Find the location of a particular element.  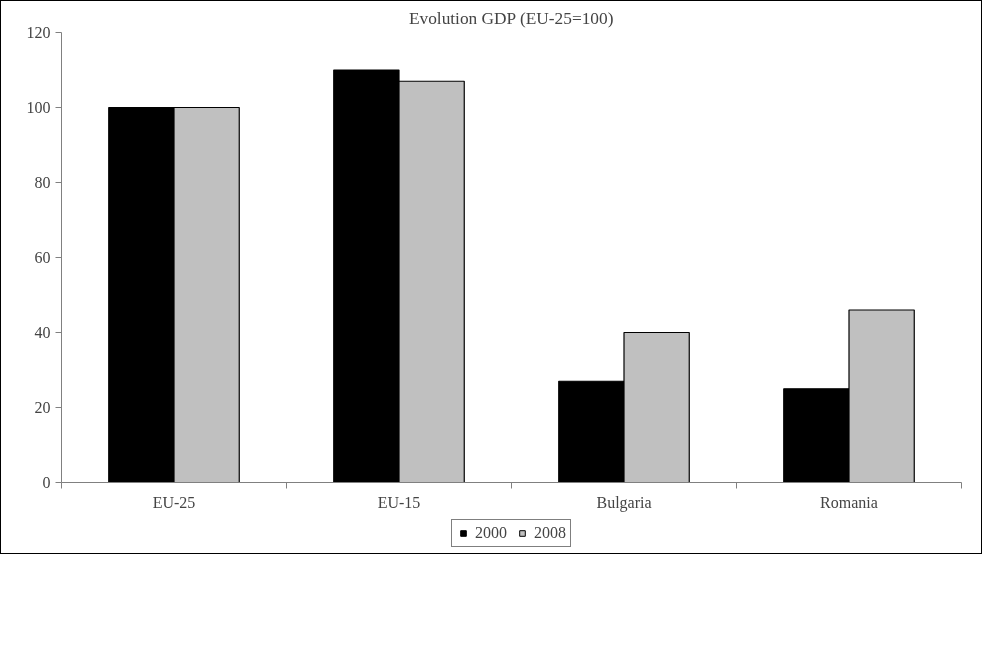

legend-label: 2008 is located at coordinates (550, 533).